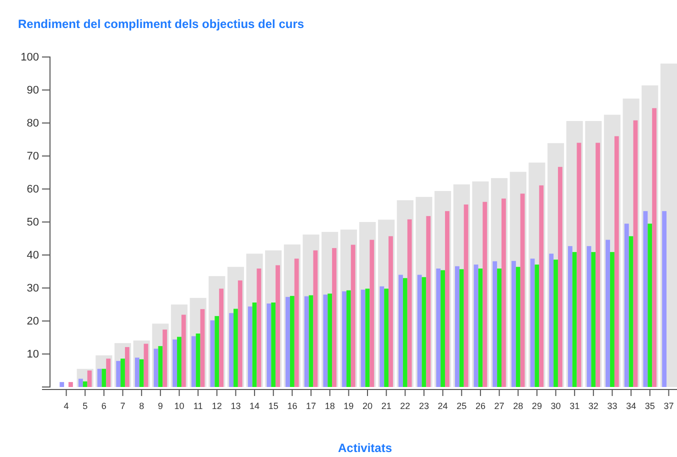  What do you see at coordinates (593, 405) in the screenshot?
I see `x-tick-label: 32` at bounding box center [593, 405].